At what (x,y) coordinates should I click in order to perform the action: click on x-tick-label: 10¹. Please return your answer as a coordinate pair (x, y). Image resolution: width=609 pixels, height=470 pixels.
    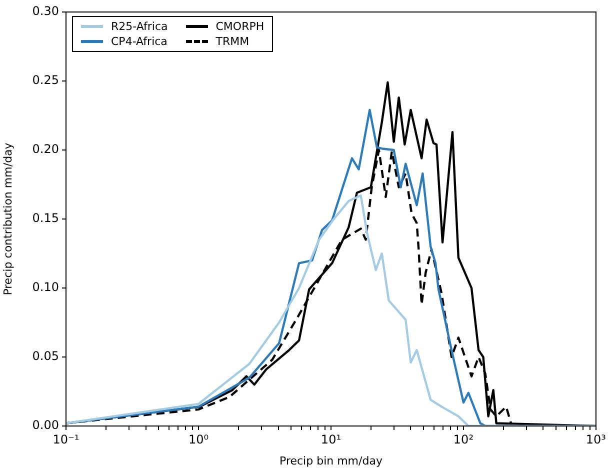
    Looking at the image, I should click on (331, 439).